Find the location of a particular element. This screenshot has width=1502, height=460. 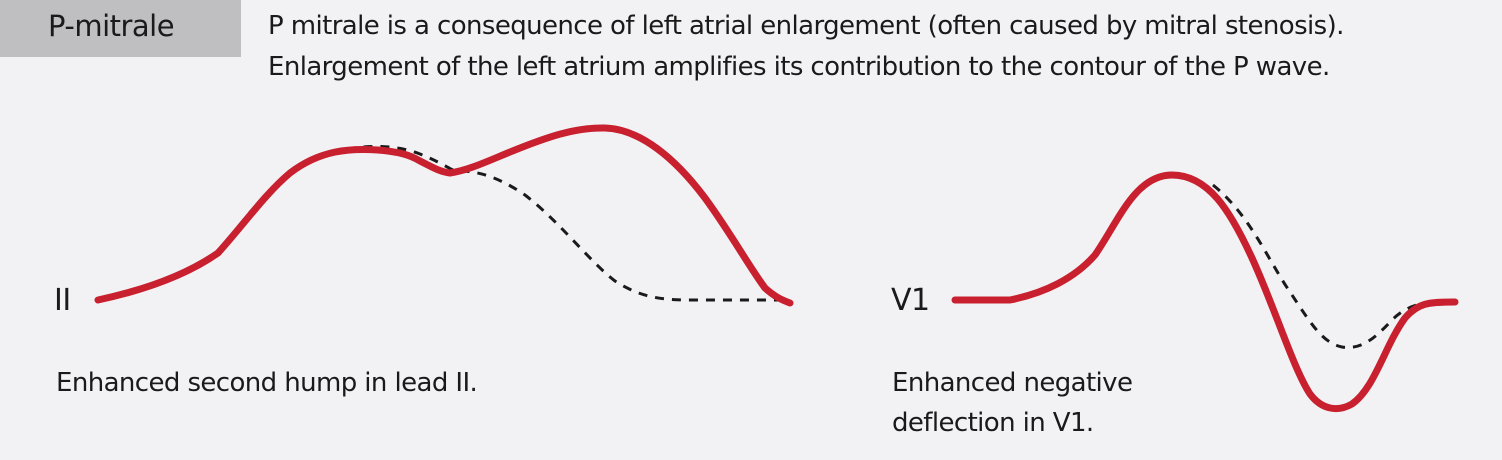

lead-ii-label: II is located at coordinates (62, 300).